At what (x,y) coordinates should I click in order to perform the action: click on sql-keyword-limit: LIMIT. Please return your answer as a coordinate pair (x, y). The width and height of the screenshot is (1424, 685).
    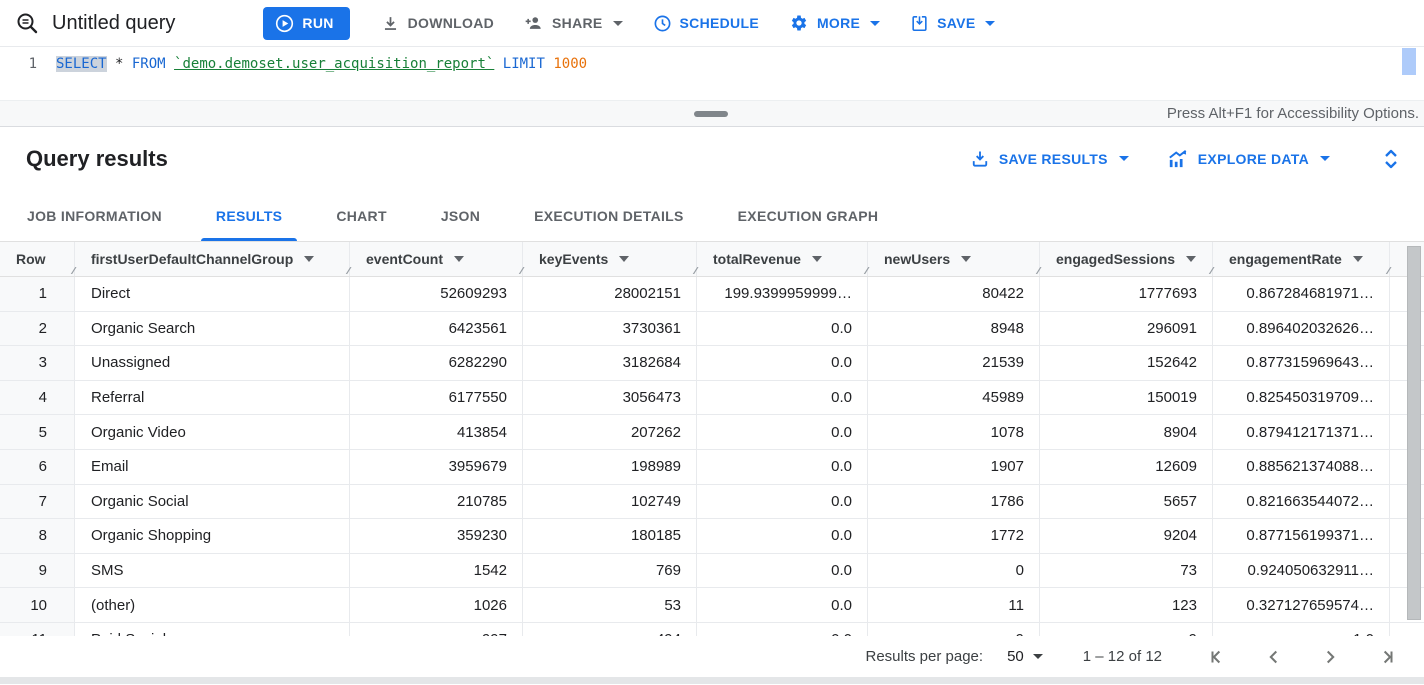
    Looking at the image, I should click on (523, 64).